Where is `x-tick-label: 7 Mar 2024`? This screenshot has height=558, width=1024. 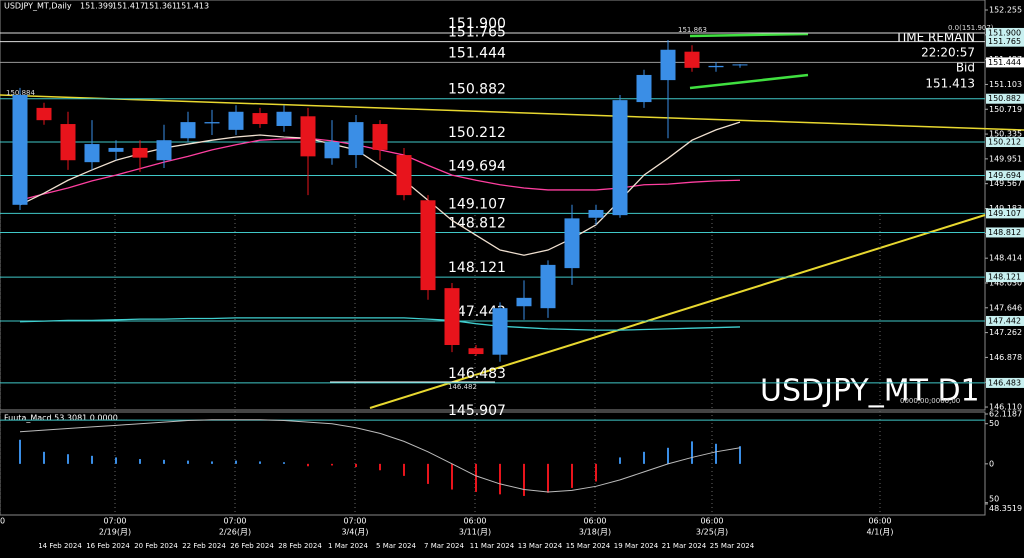
x-tick-label: 7 Mar 2024 is located at coordinates (444, 546).